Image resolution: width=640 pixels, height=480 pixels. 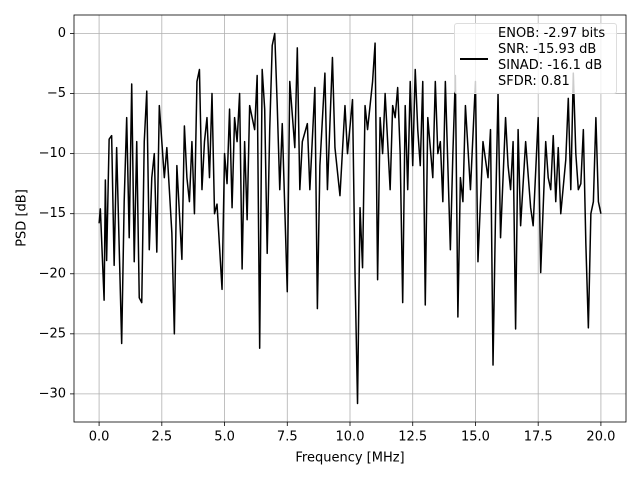 I want to click on y-tick-label: −30, so click(x=52, y=393).